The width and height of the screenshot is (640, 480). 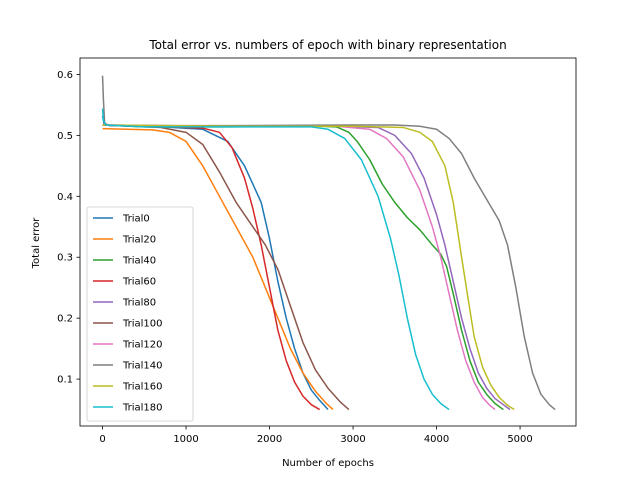 I want to click on y-tick-label: 0.4, so click(x=65, y=197).